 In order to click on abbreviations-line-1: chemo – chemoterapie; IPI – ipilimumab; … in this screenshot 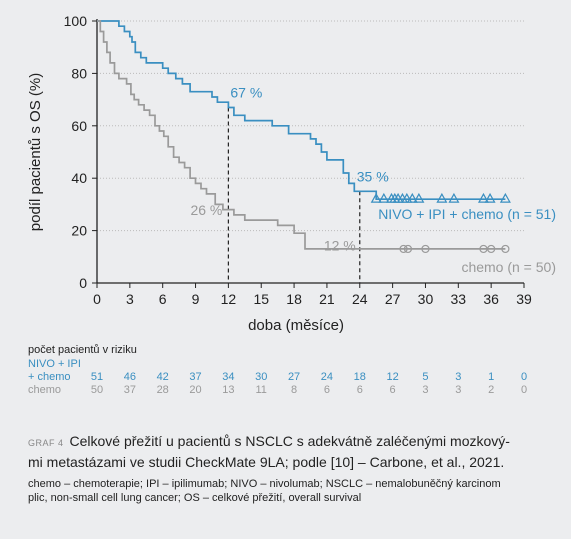, I will do `click(264, 484)`.